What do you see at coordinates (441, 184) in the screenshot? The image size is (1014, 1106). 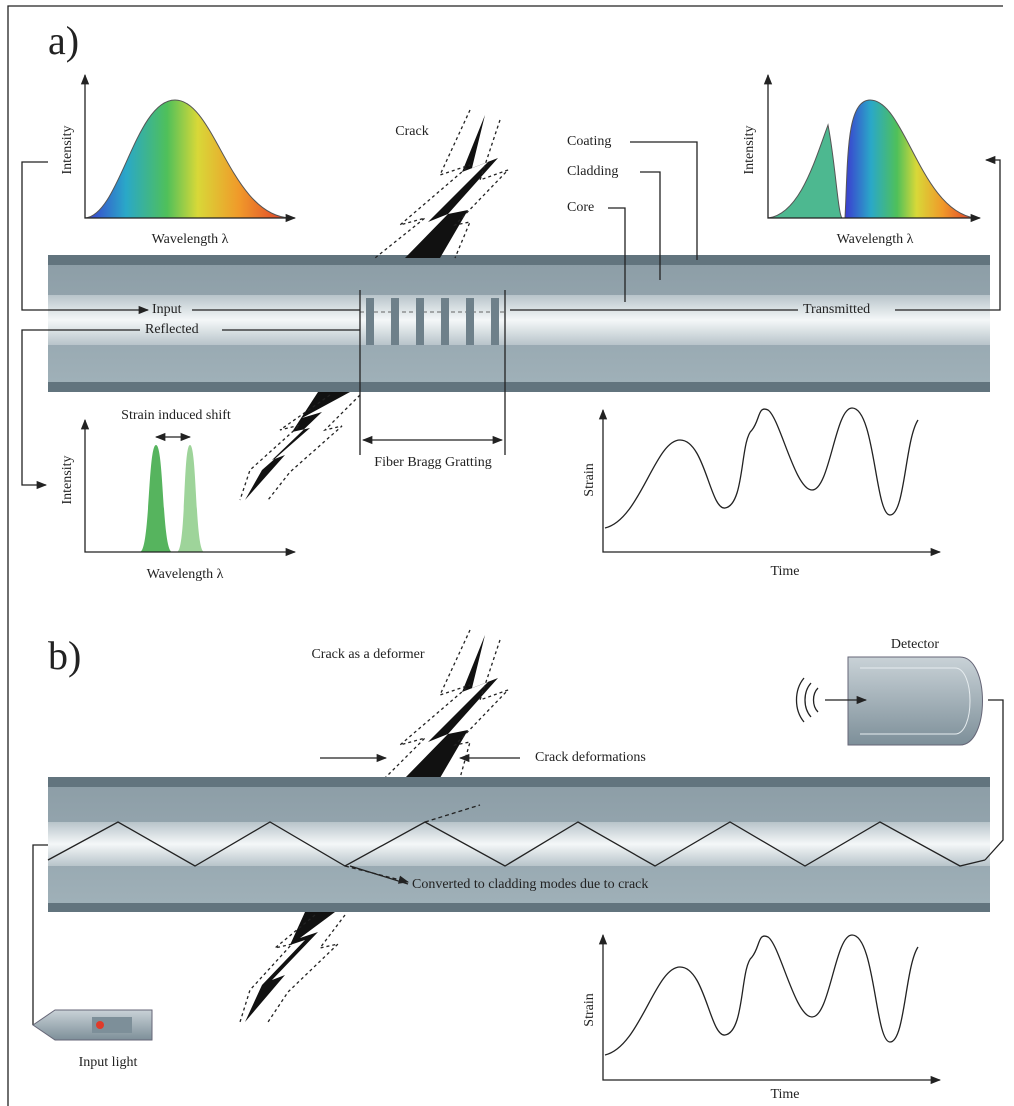 I see `crack: Crack` at bounding box center [441, 184].